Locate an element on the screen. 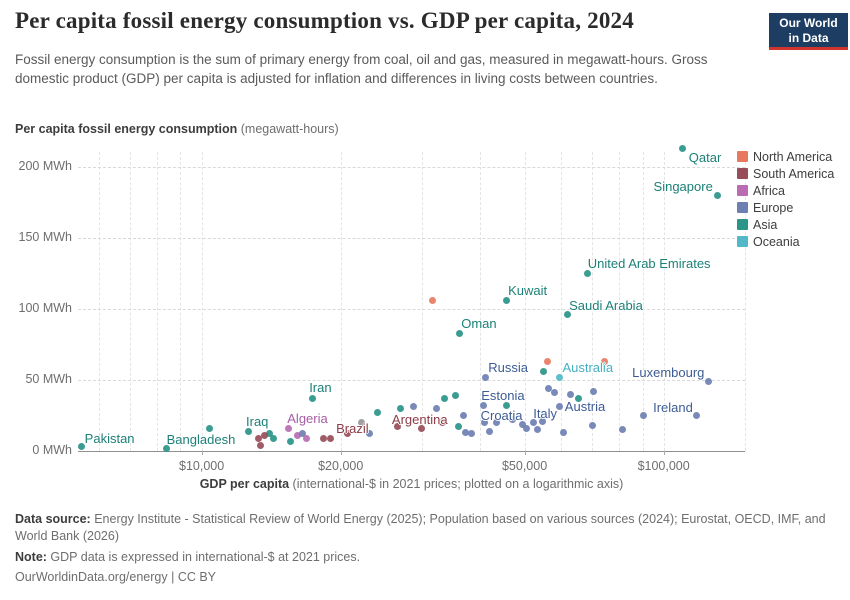 This screenshot has width=850, height=600. data-point-kuwait is located at coordinates (506, 300).